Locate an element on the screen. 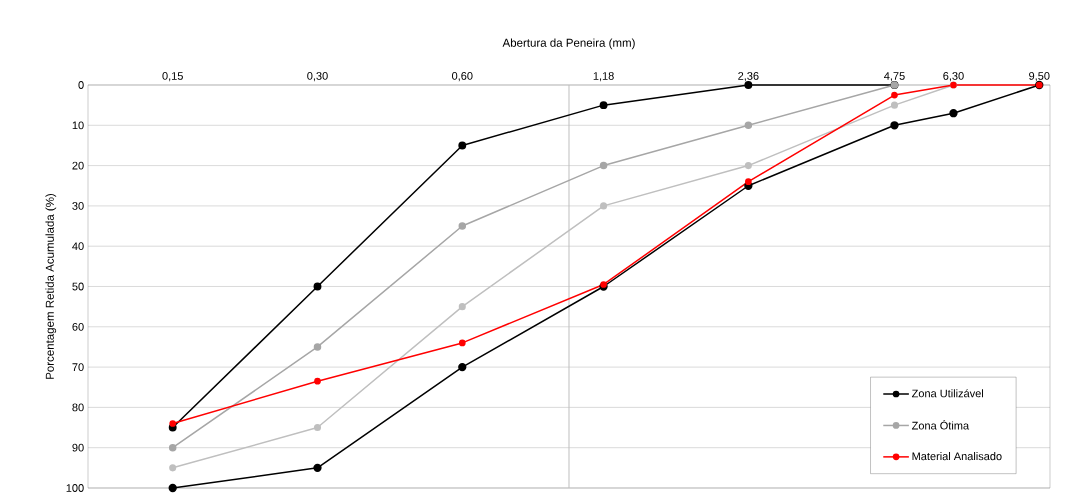  y-tick-label: 90 is located at coordinates (78, 447).